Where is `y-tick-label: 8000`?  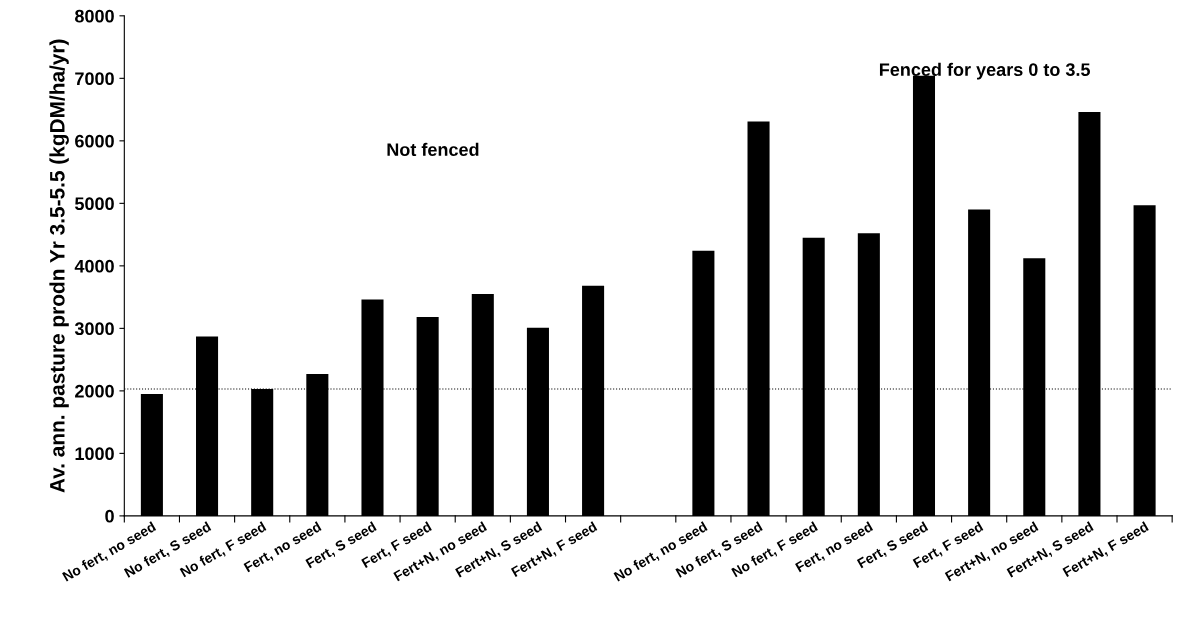
y-tick-label: 8000 is located at coordinates (94, 16).